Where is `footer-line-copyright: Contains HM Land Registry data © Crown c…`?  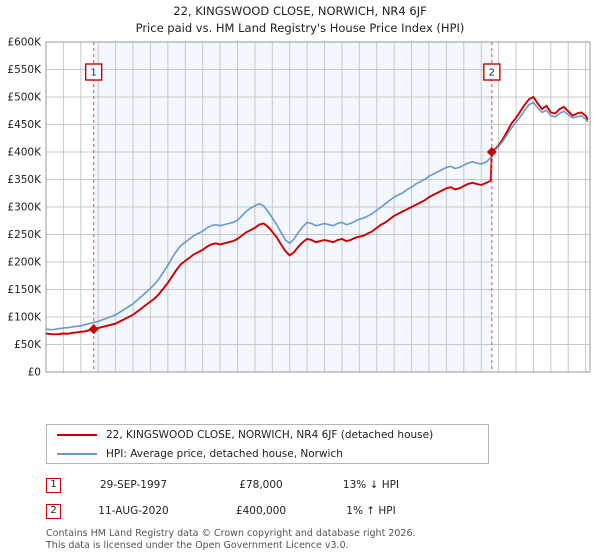
footer-line-copyright: Contains HM Land Registry data © Crown c… is located at coordinates (231, 533).